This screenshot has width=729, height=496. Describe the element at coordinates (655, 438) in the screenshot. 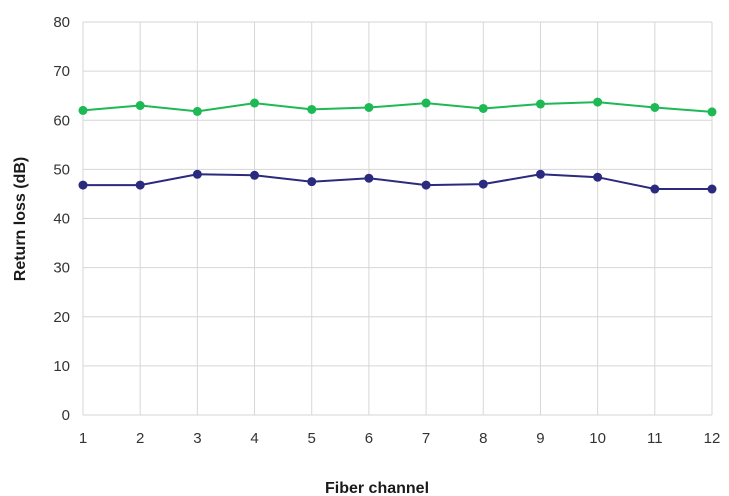

I see `x-tick-label: 11` at that location.